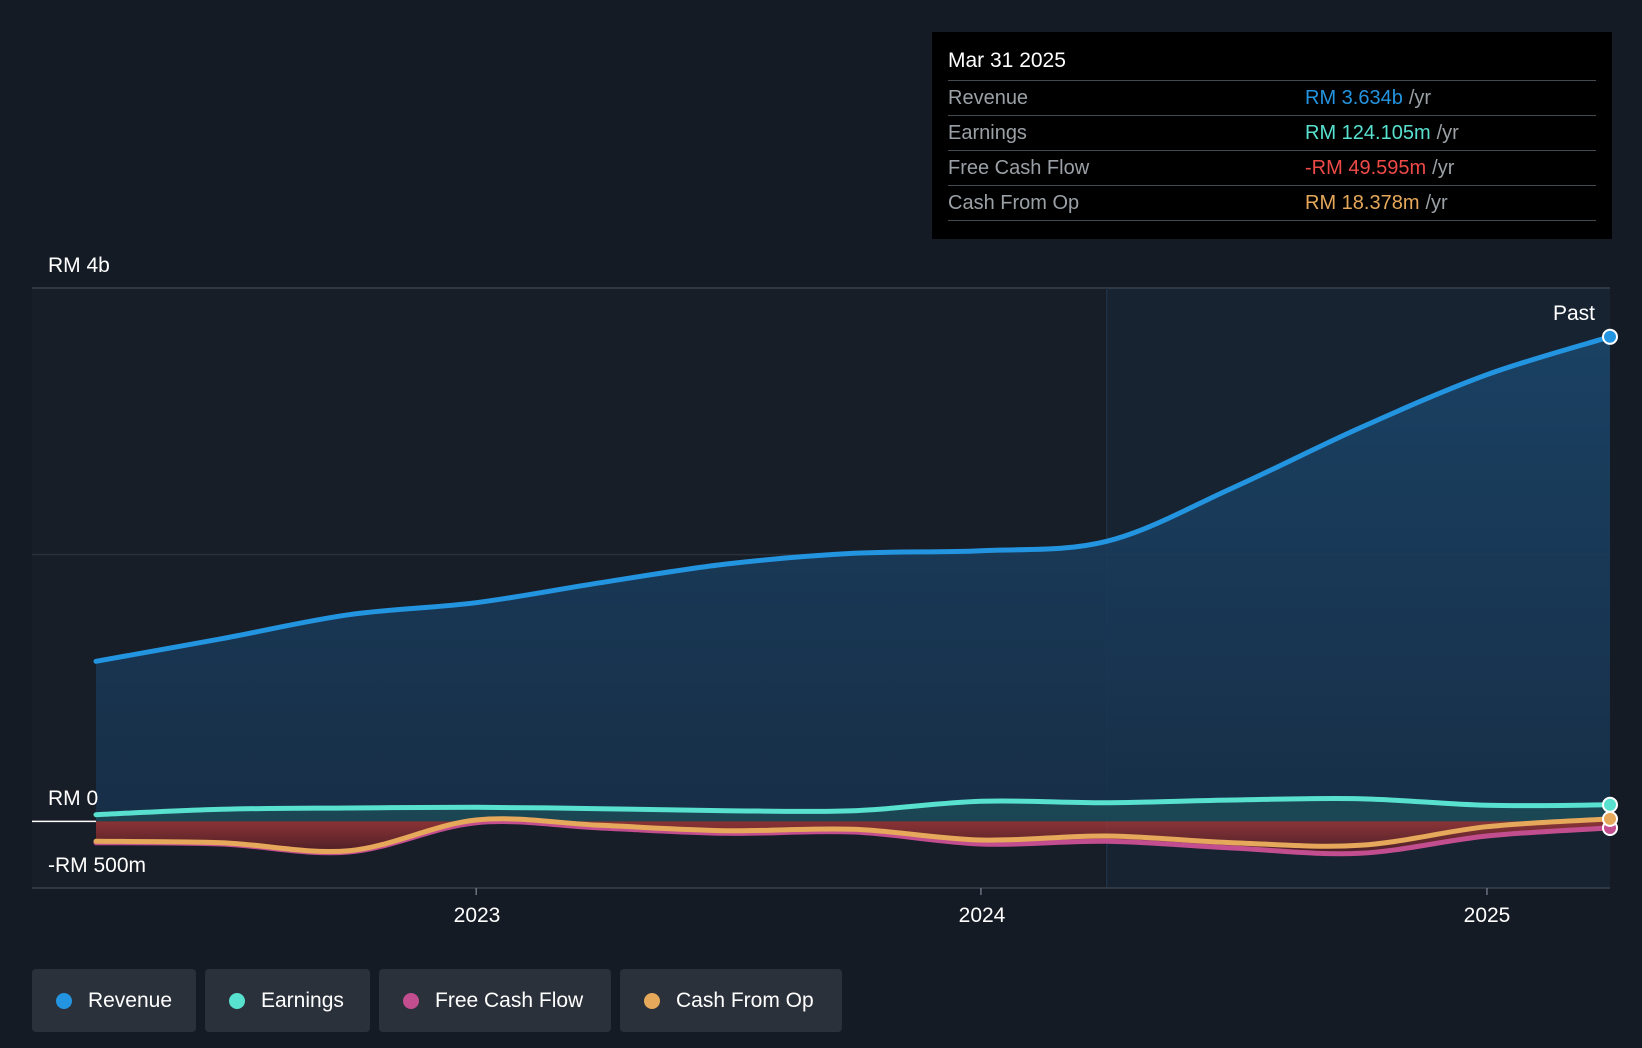  What do you see at coordinates (1366, 168) in the screenshot?
I see `tooltip-value: -RM 49.595m` at bounding box center [1366, 168].